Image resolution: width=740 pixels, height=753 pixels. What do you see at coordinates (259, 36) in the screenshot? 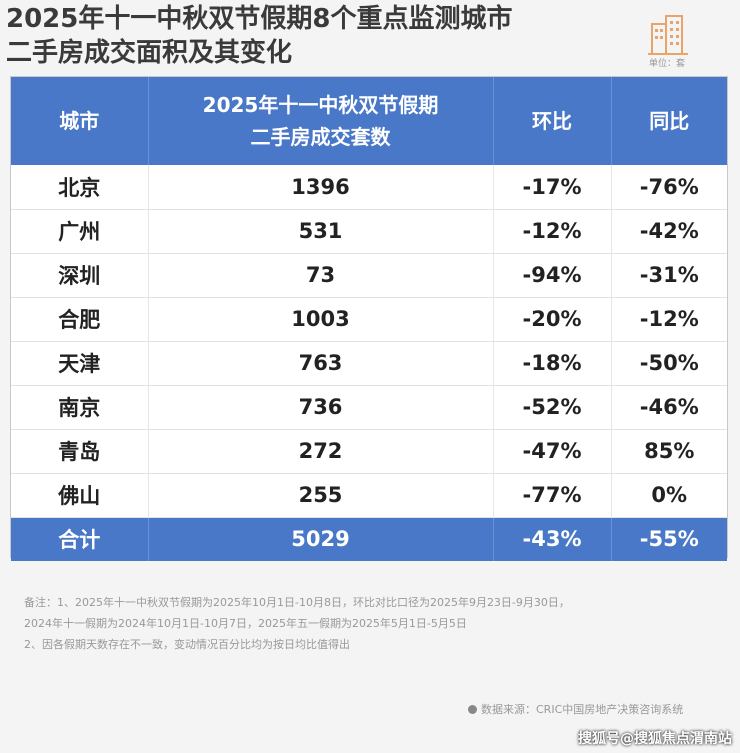
I see `page-title: 2025年十一中秋双节假期8个重点监测城市 二手房成交面积及其变化` at bounding box center [259, 36].